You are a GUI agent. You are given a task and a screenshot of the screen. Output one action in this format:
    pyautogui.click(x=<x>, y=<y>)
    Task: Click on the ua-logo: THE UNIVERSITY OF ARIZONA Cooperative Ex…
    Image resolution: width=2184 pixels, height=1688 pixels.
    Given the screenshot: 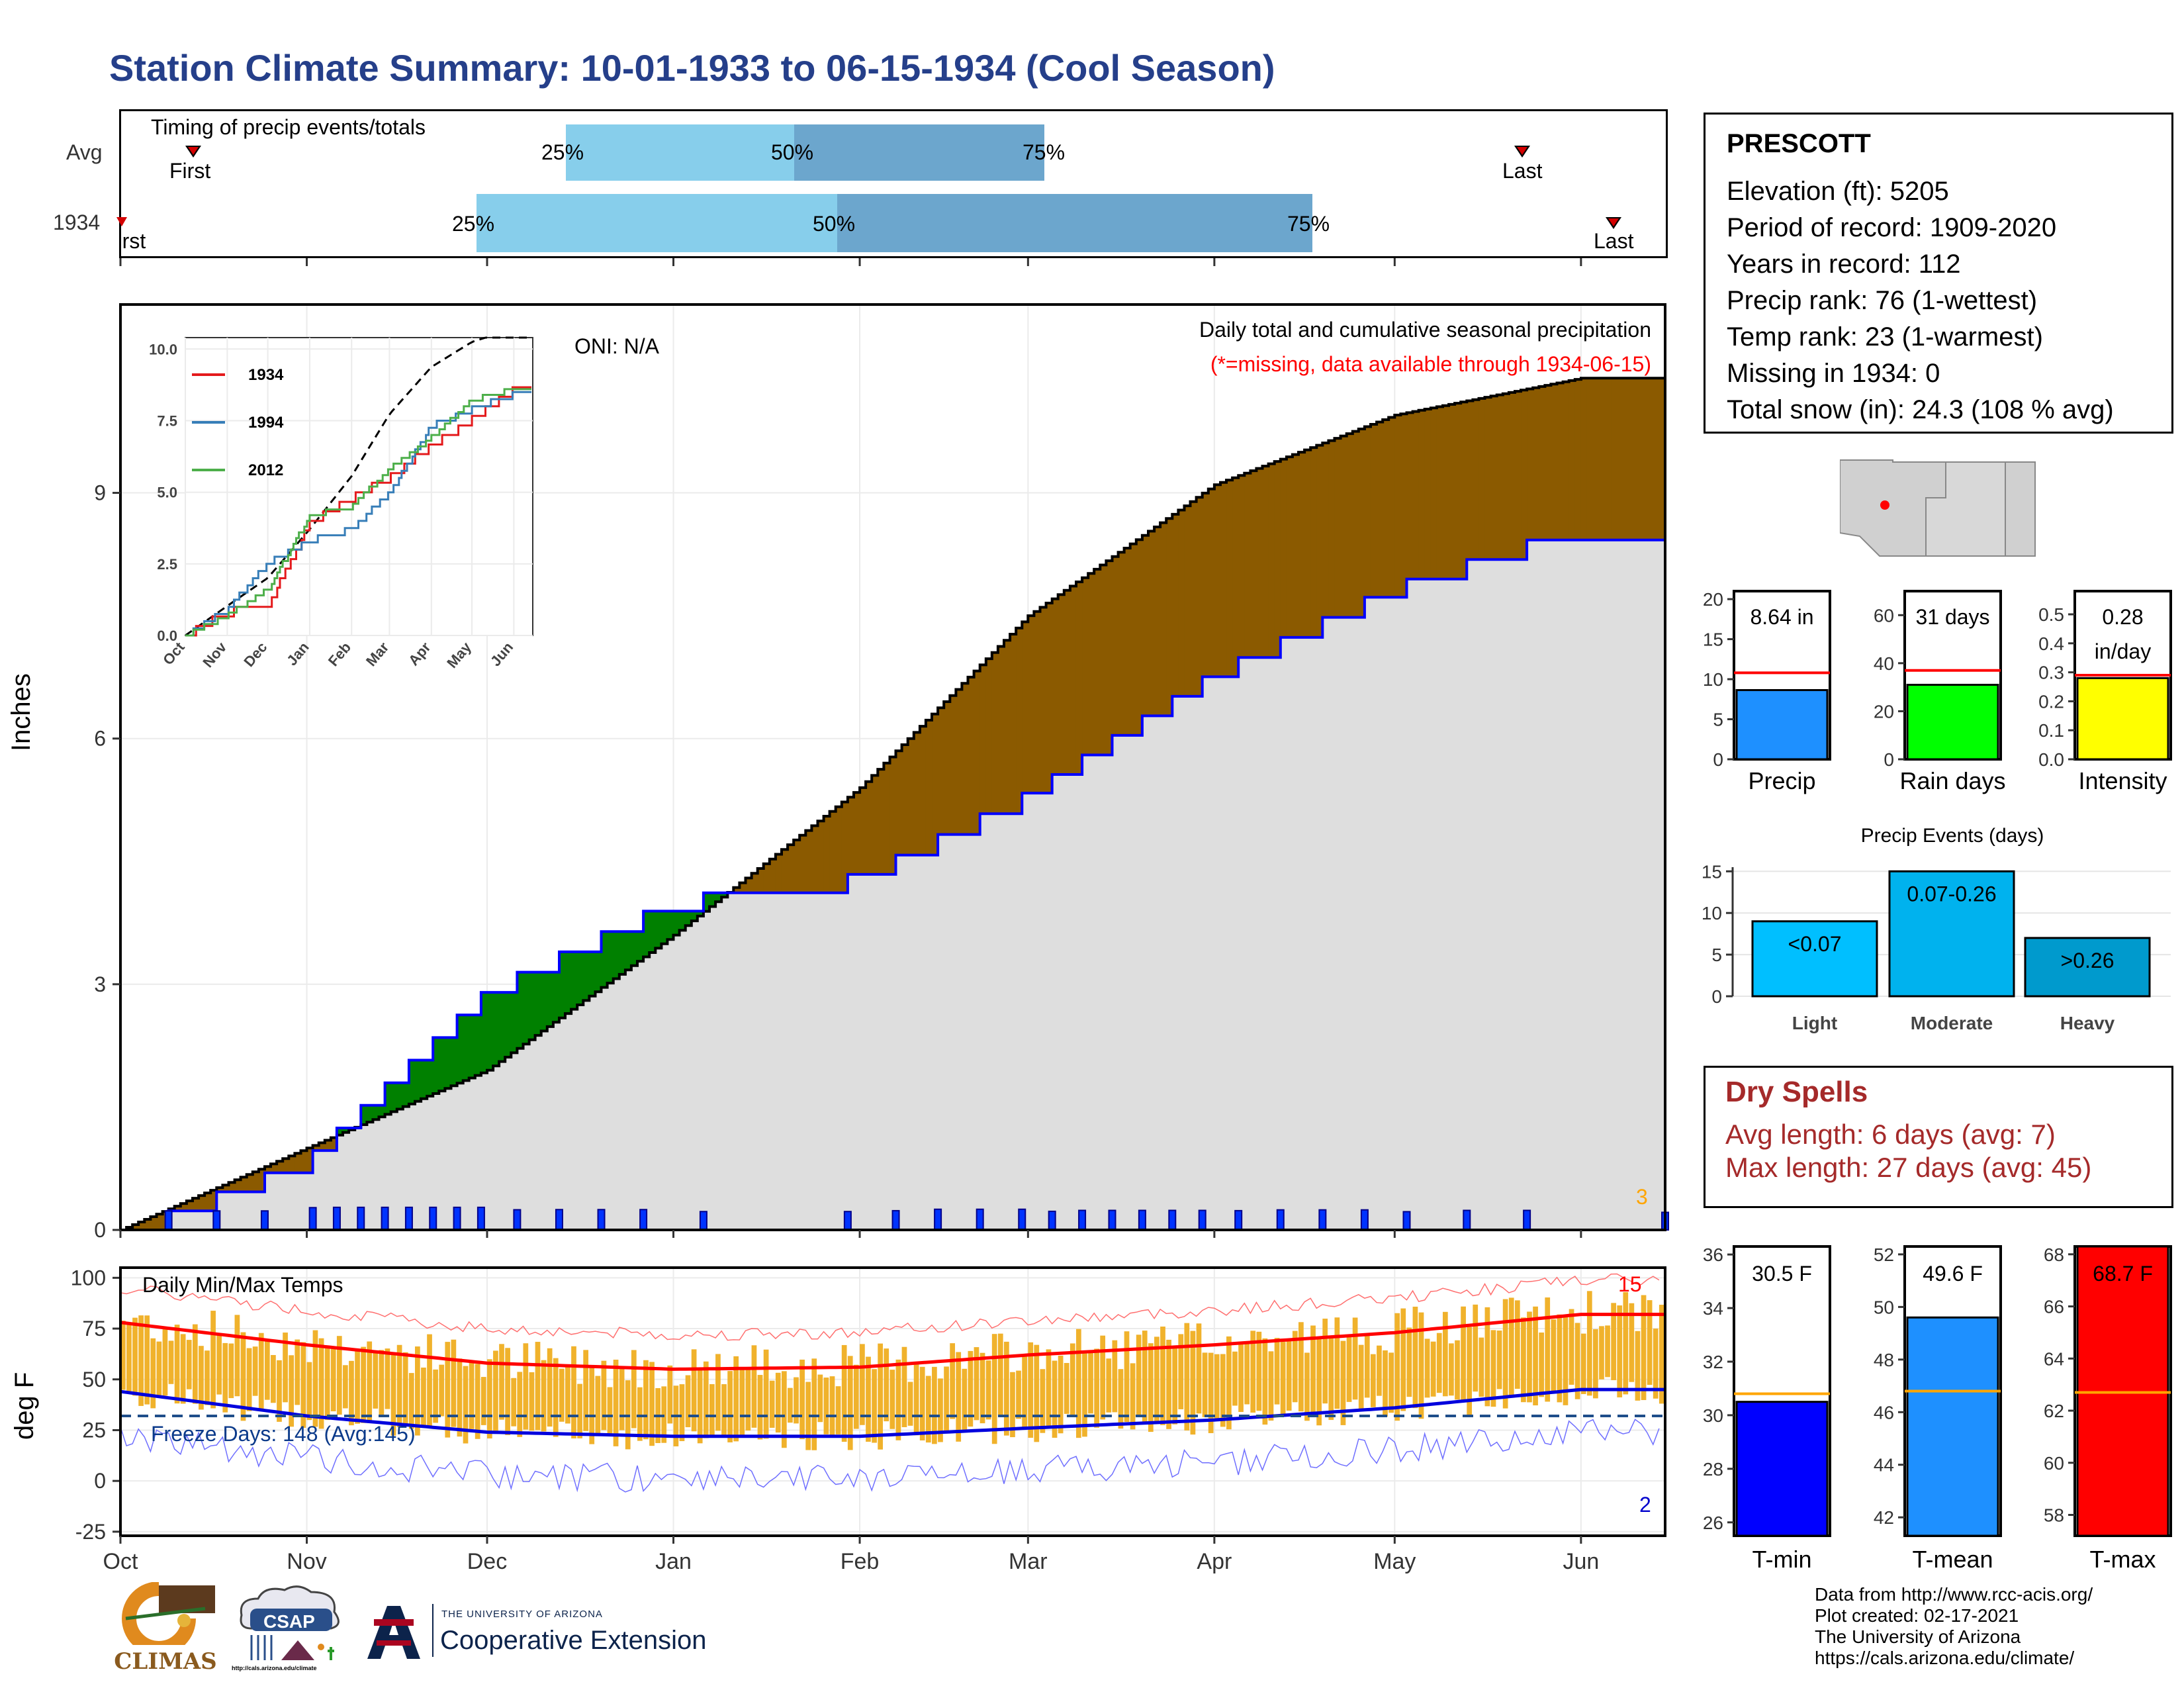 What is the action you would take?
    pyautogui.click(x=553, y=1634)
    